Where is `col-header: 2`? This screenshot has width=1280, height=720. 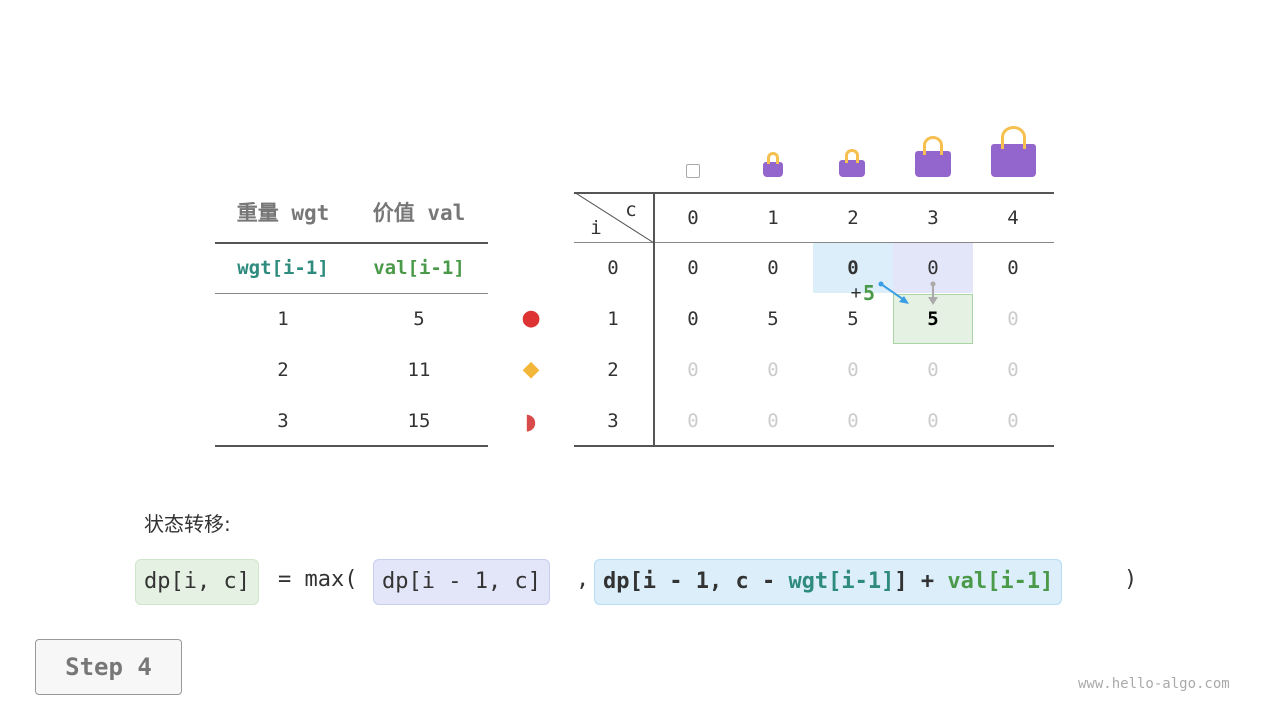 col-header: 2 is located at coordinates (853, 218).